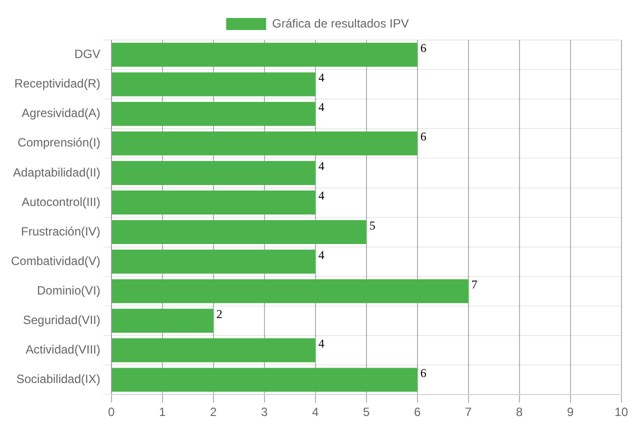  I want to click on y-tick-label: Comprensión(I), so click(59, 143).